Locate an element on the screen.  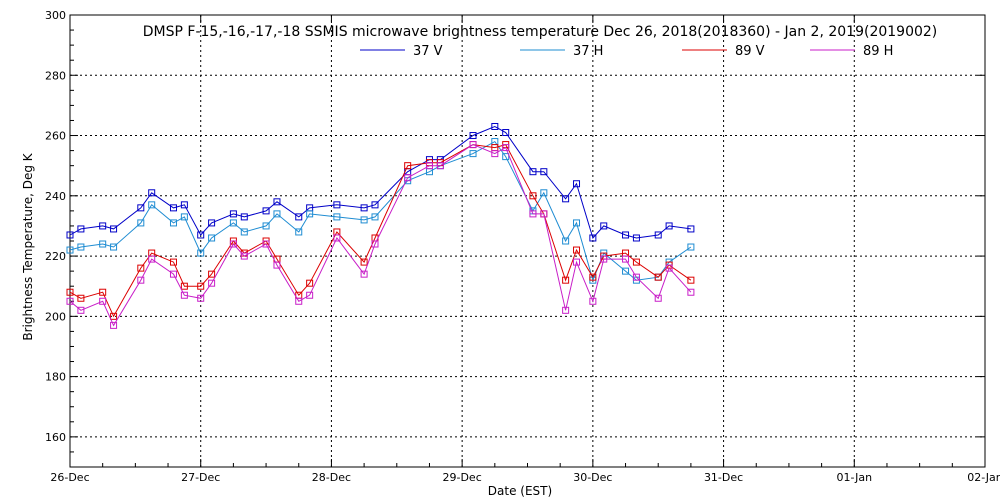
y-tick-label: 220 is located at coordinates (55, 256).